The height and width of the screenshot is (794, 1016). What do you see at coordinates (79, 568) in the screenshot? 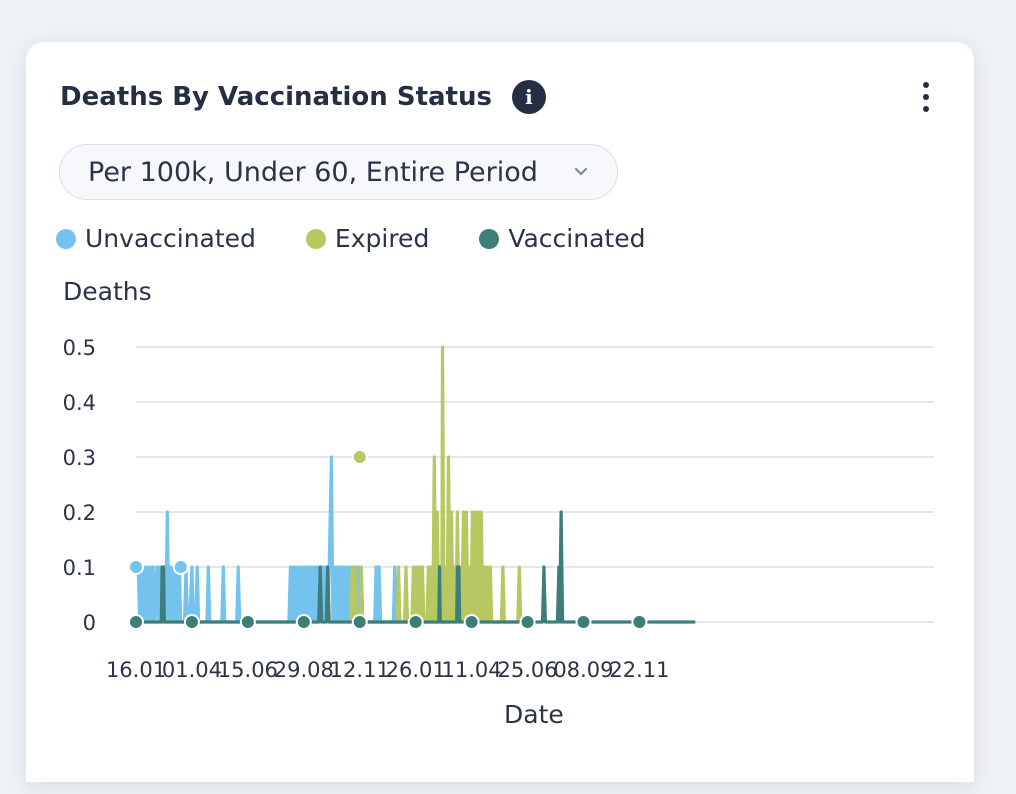
I see `y-tick-label: 0.1` at bounding box center [79, 568].